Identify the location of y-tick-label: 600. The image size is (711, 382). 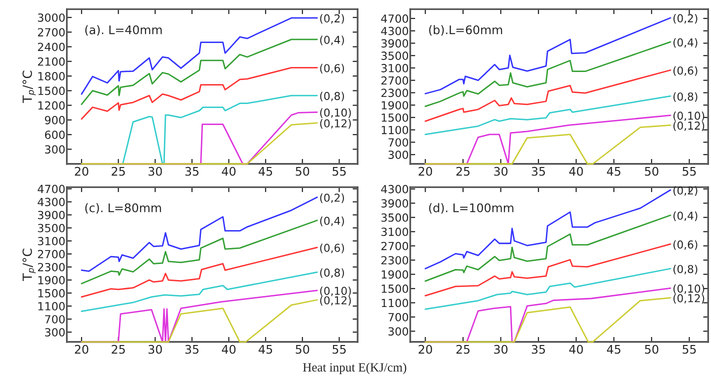
(55, 134).